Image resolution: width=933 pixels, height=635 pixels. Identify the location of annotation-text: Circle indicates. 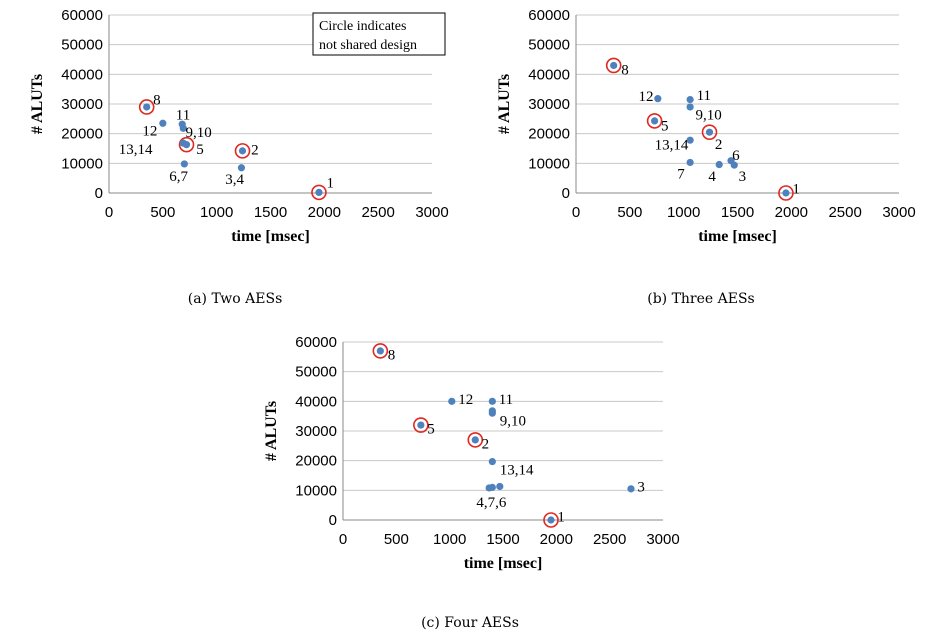
(362, 26).